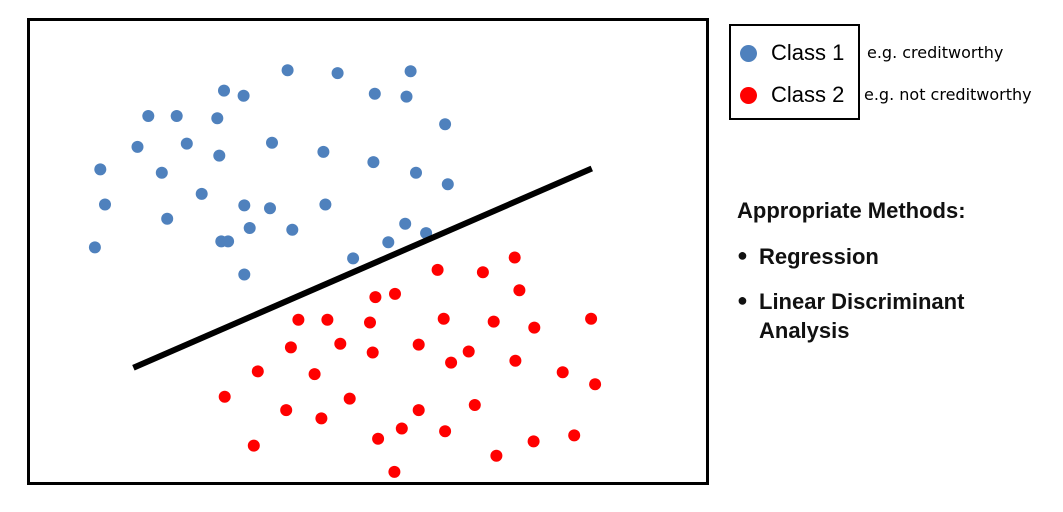 The image size is (1063, 512). What do you see at coordinates (794, 72) in the screenshot?
I see `legend: Class 1 Class 2` at bounding box center [794, 72].